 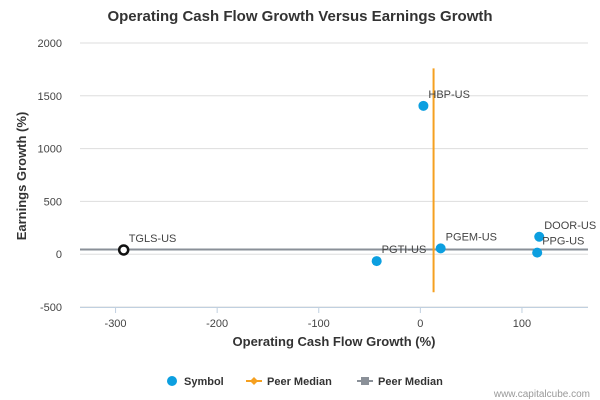 I want to click on legend-diamond-marker, so click(x=254, y=381).